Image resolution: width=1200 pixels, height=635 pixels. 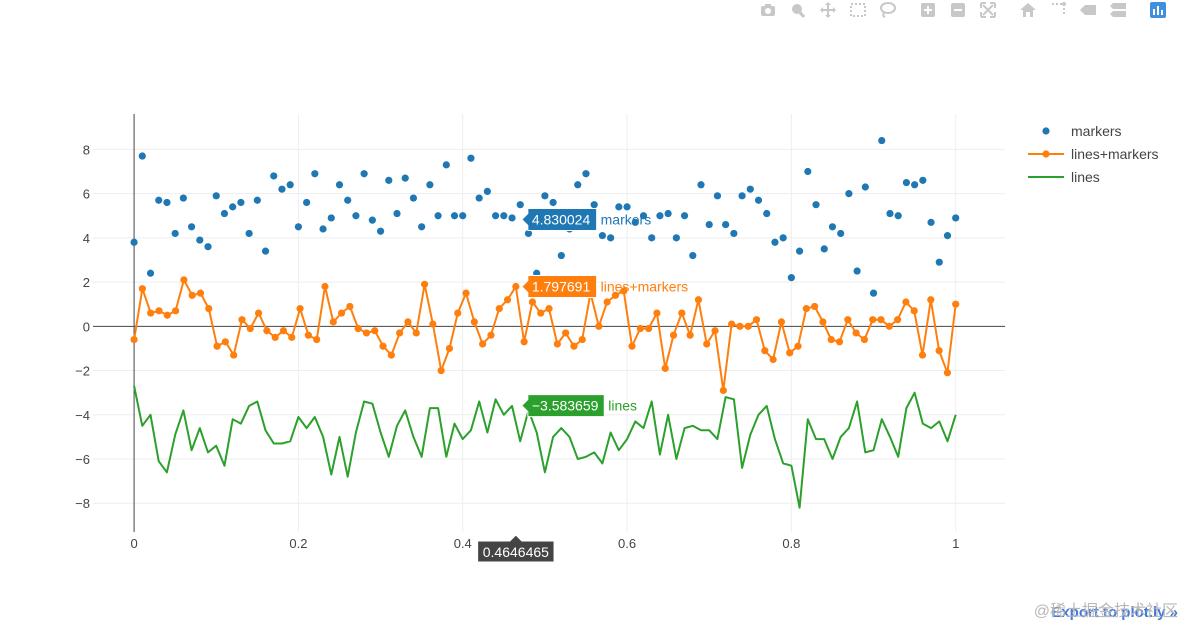 I want to click on legend-label: lines, so click(x=1085, y=177).